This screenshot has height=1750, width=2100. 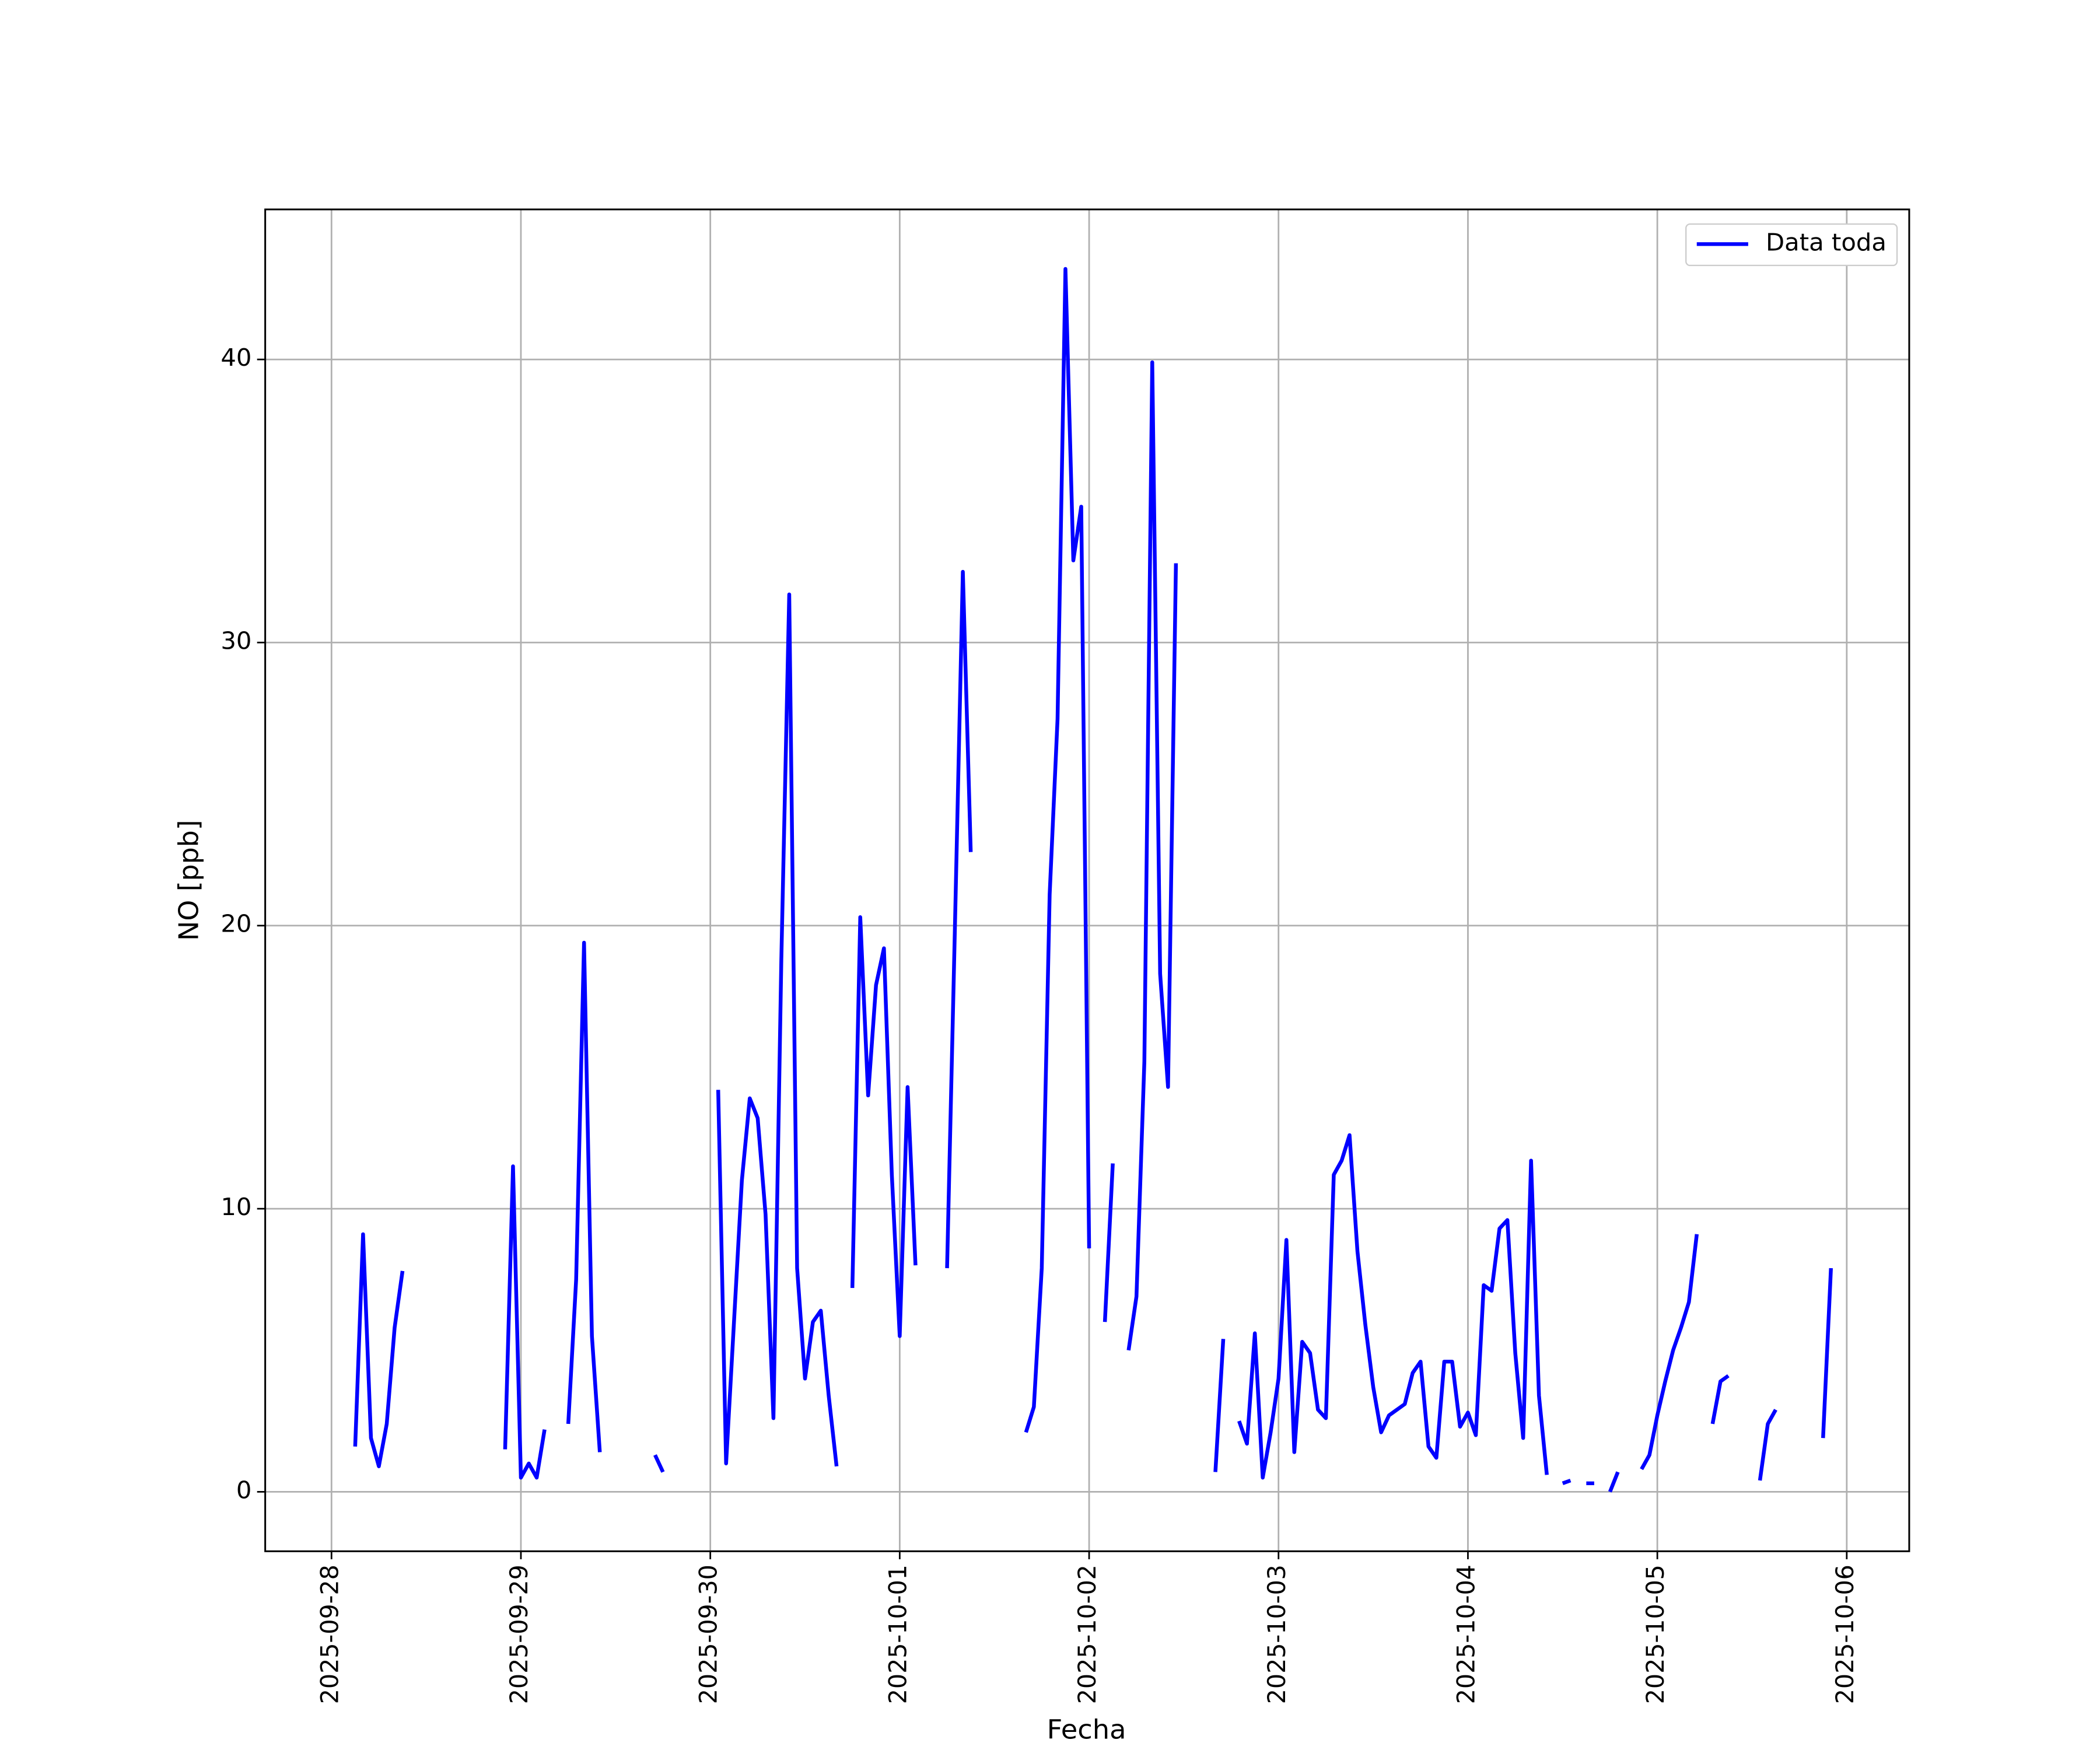 I want to click on y-tick-label: 0, so click(x=244, y=1490).